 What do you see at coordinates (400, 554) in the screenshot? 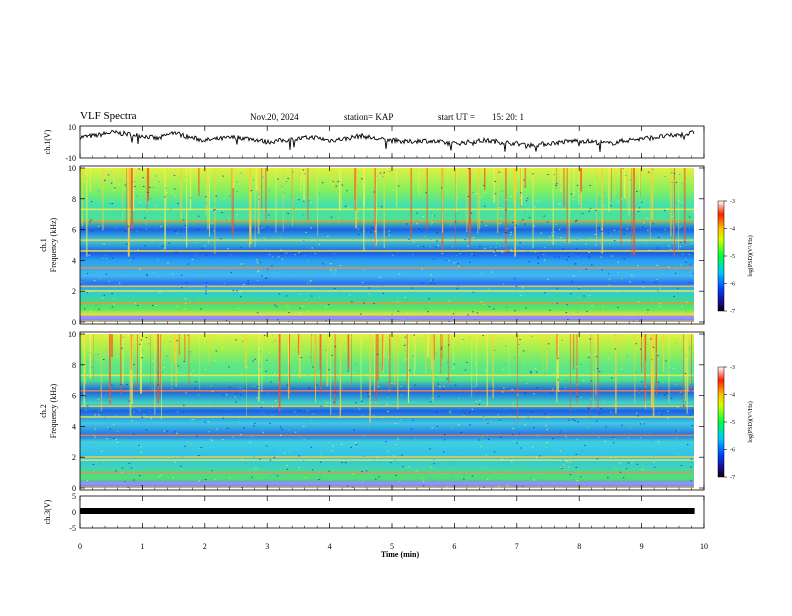
I see `time-axis-label: Time (min)` at bounding box center [400, 554].